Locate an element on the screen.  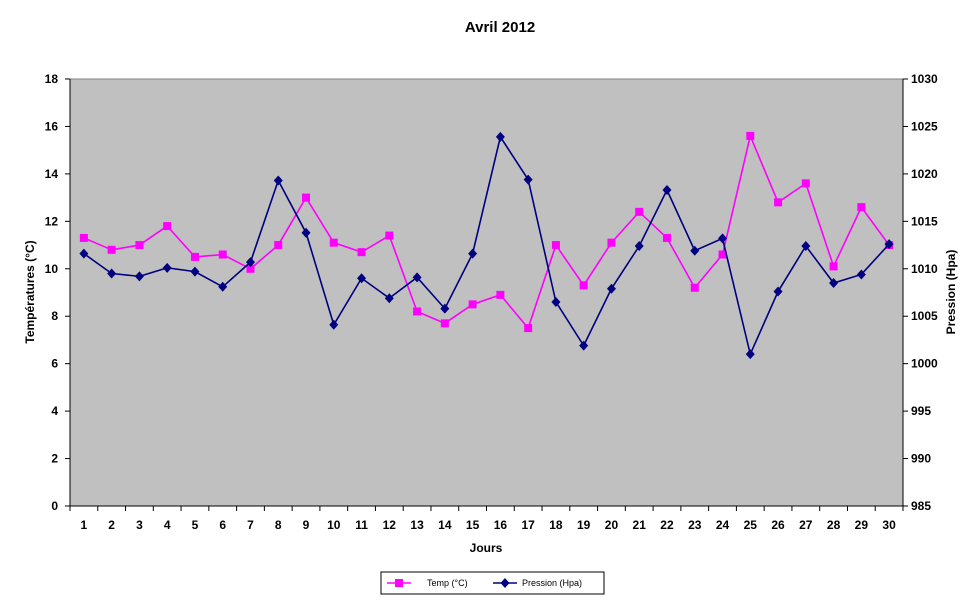
x-tick-label: 13 is located at coordinates (417, 525).